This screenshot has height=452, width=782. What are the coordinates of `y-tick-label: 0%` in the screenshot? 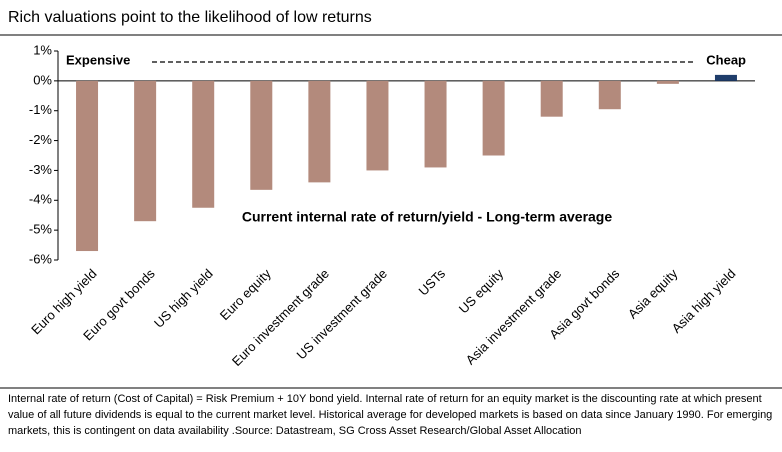 It's located at (42, 79).